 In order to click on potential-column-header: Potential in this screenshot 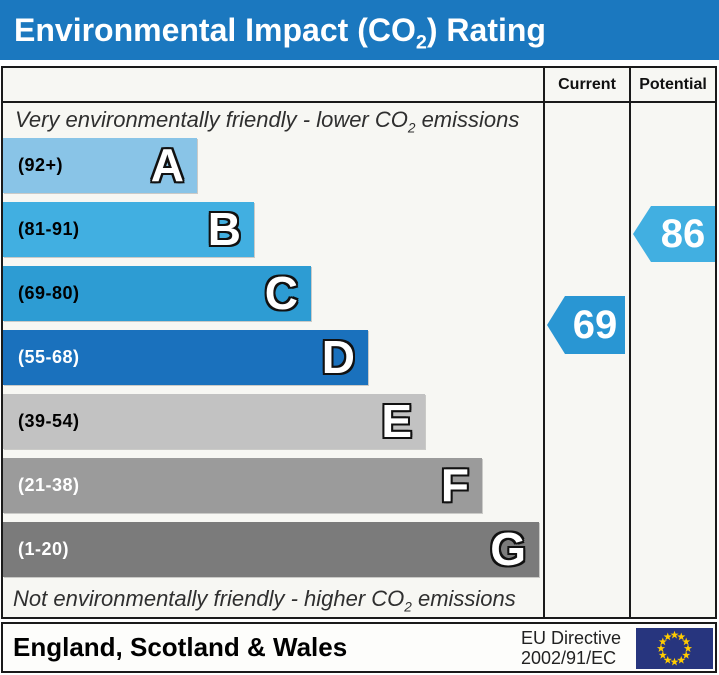, I will do `click(673, 84)`.